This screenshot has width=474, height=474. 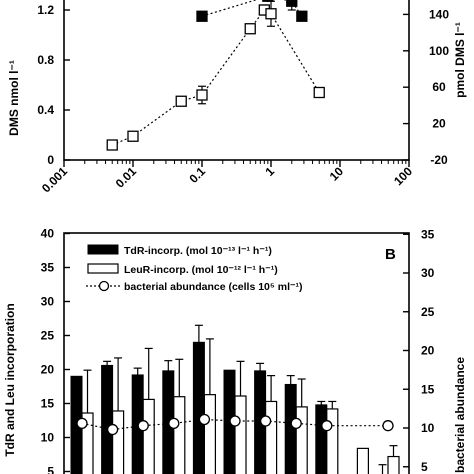 What do you see at coordinates (460, 60) in the screenshot?
I see `panel-a-y2-axis-label: pmol DMS l⁻¹` at bounding box center [460, 60].